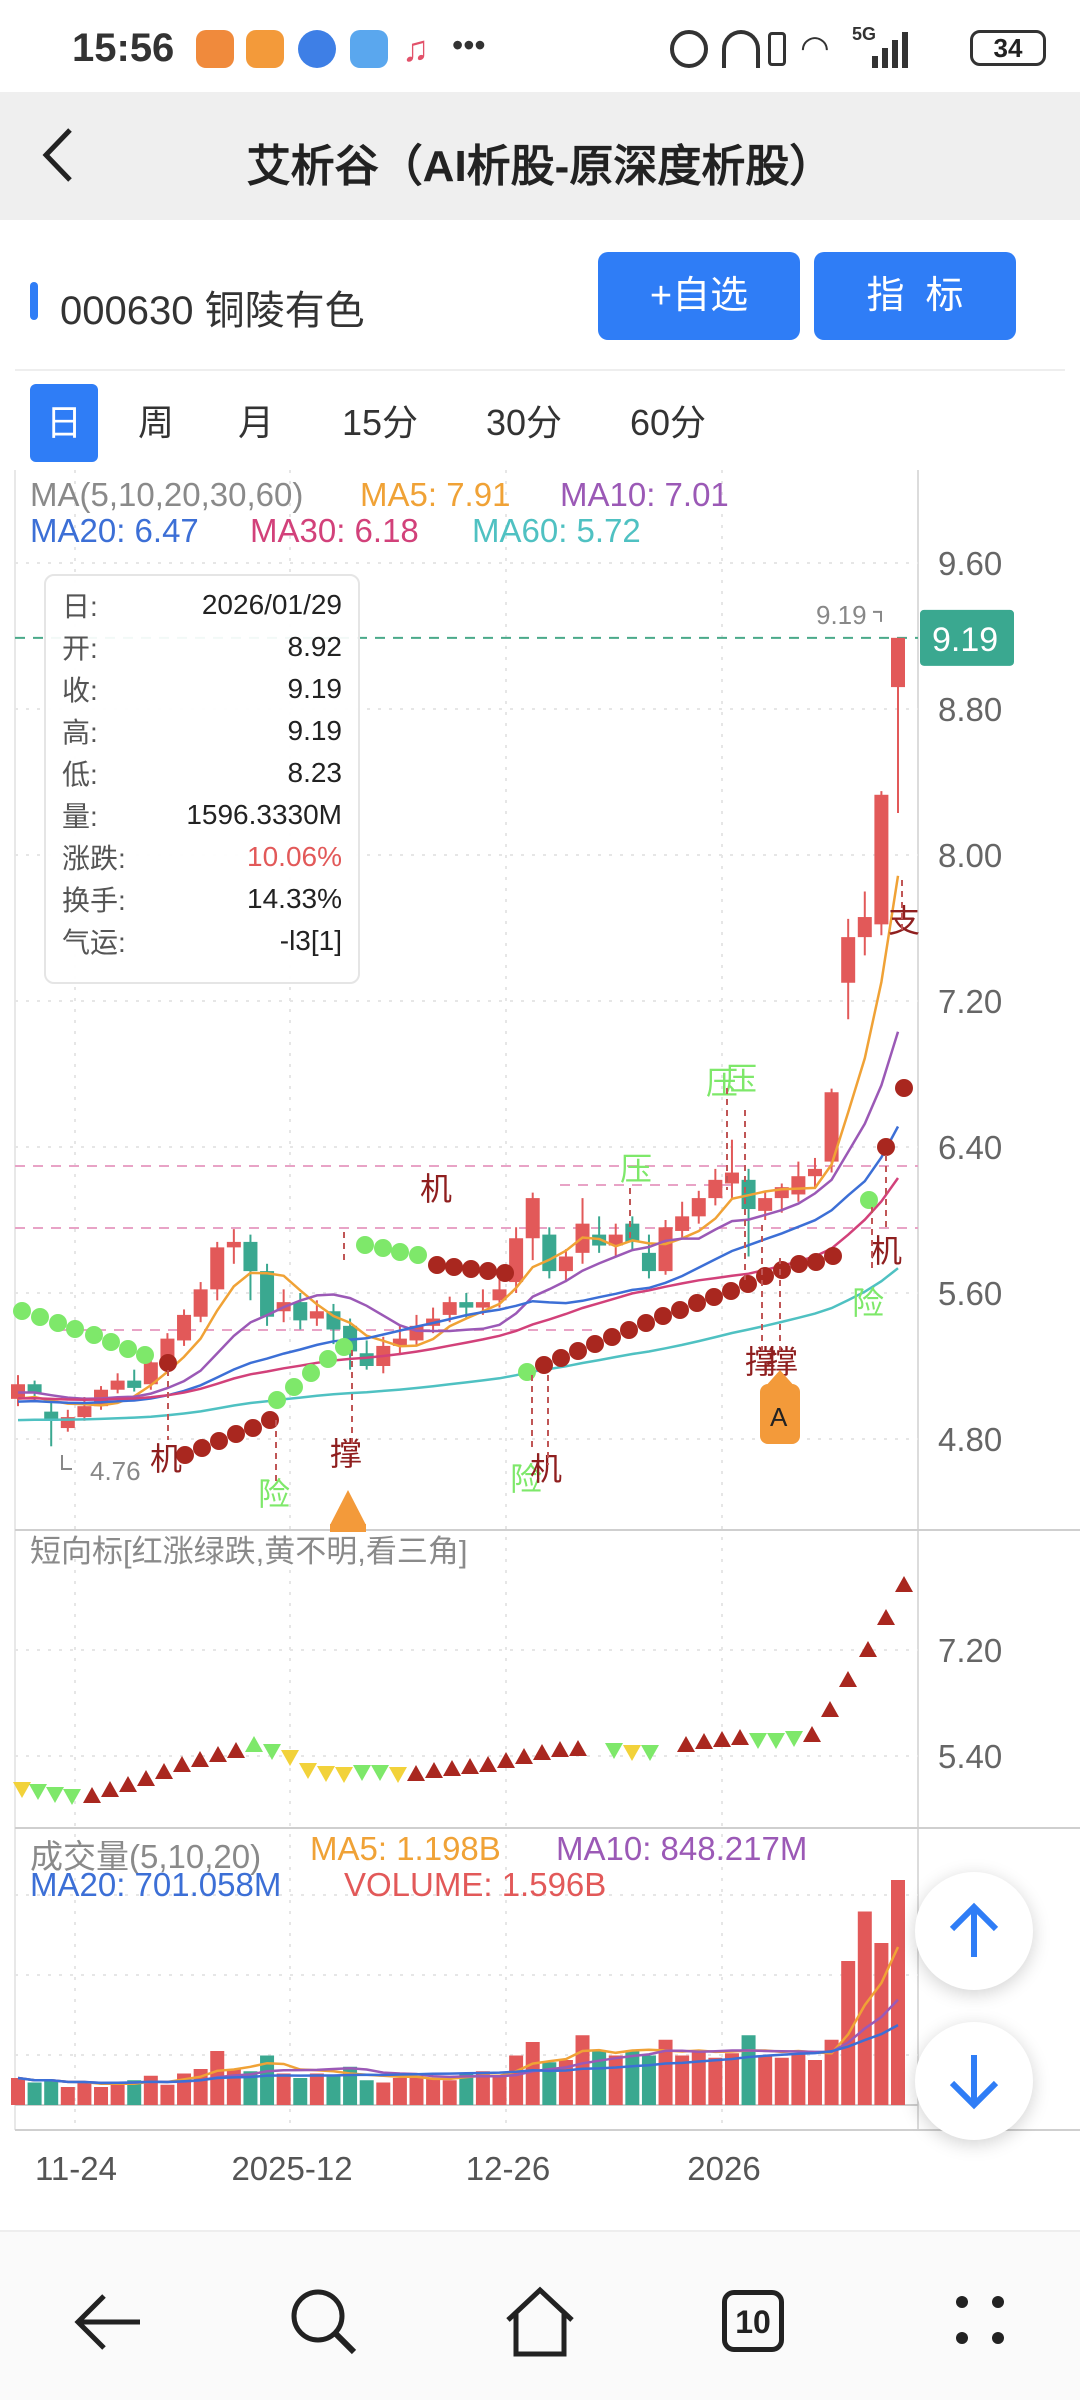  Describe the element at coordinates (982, 2322) in the screenshot. I see `nav-menu-icon` at that location.